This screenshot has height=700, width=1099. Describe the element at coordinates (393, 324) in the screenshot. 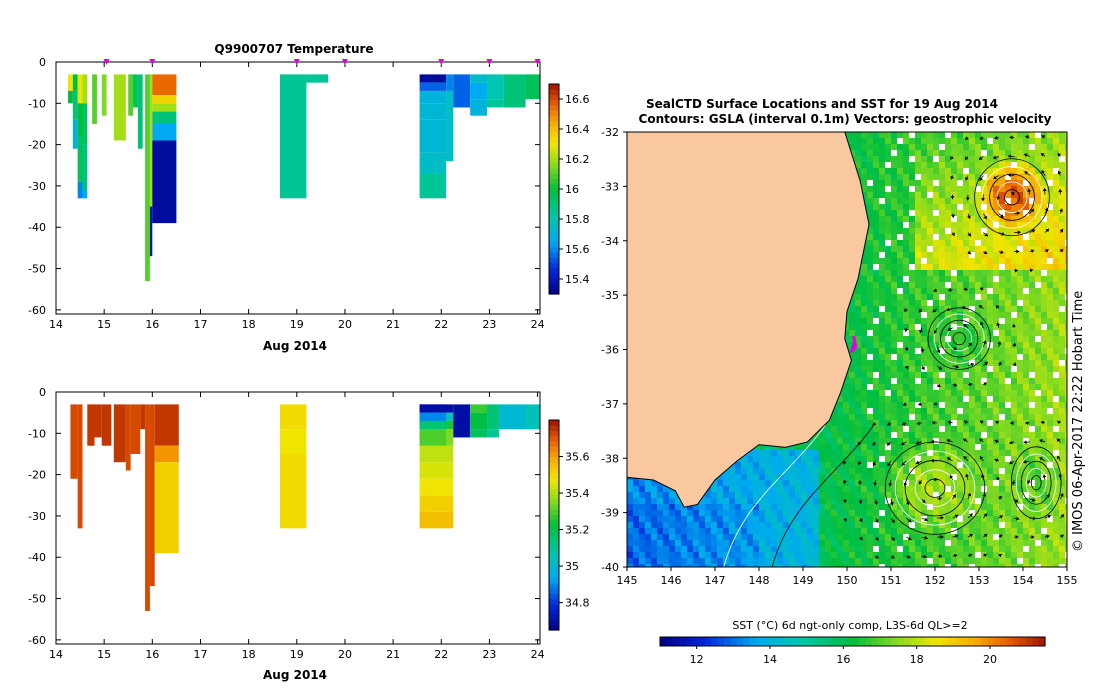

I see `temperature-xtick-label: 21` at that location.